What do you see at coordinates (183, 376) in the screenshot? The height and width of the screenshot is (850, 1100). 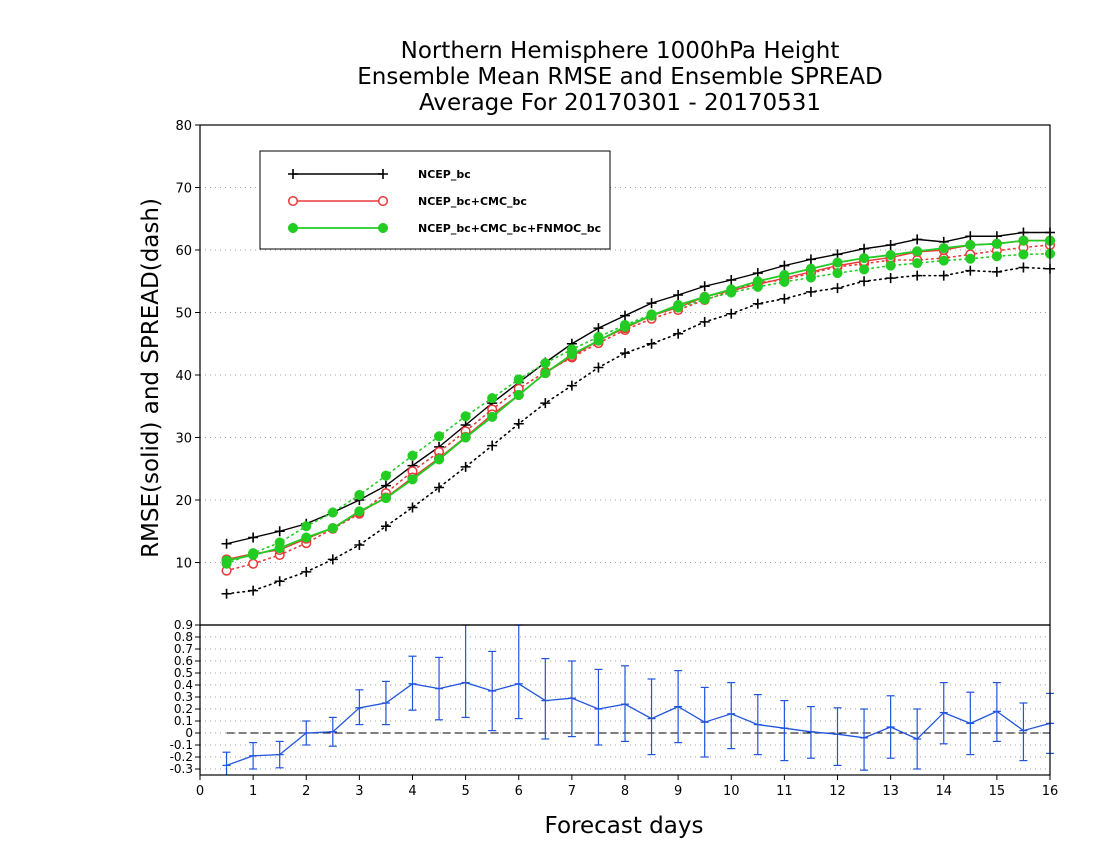 I see `y-tick-label-top: 40` at bounding box center [183, 376].